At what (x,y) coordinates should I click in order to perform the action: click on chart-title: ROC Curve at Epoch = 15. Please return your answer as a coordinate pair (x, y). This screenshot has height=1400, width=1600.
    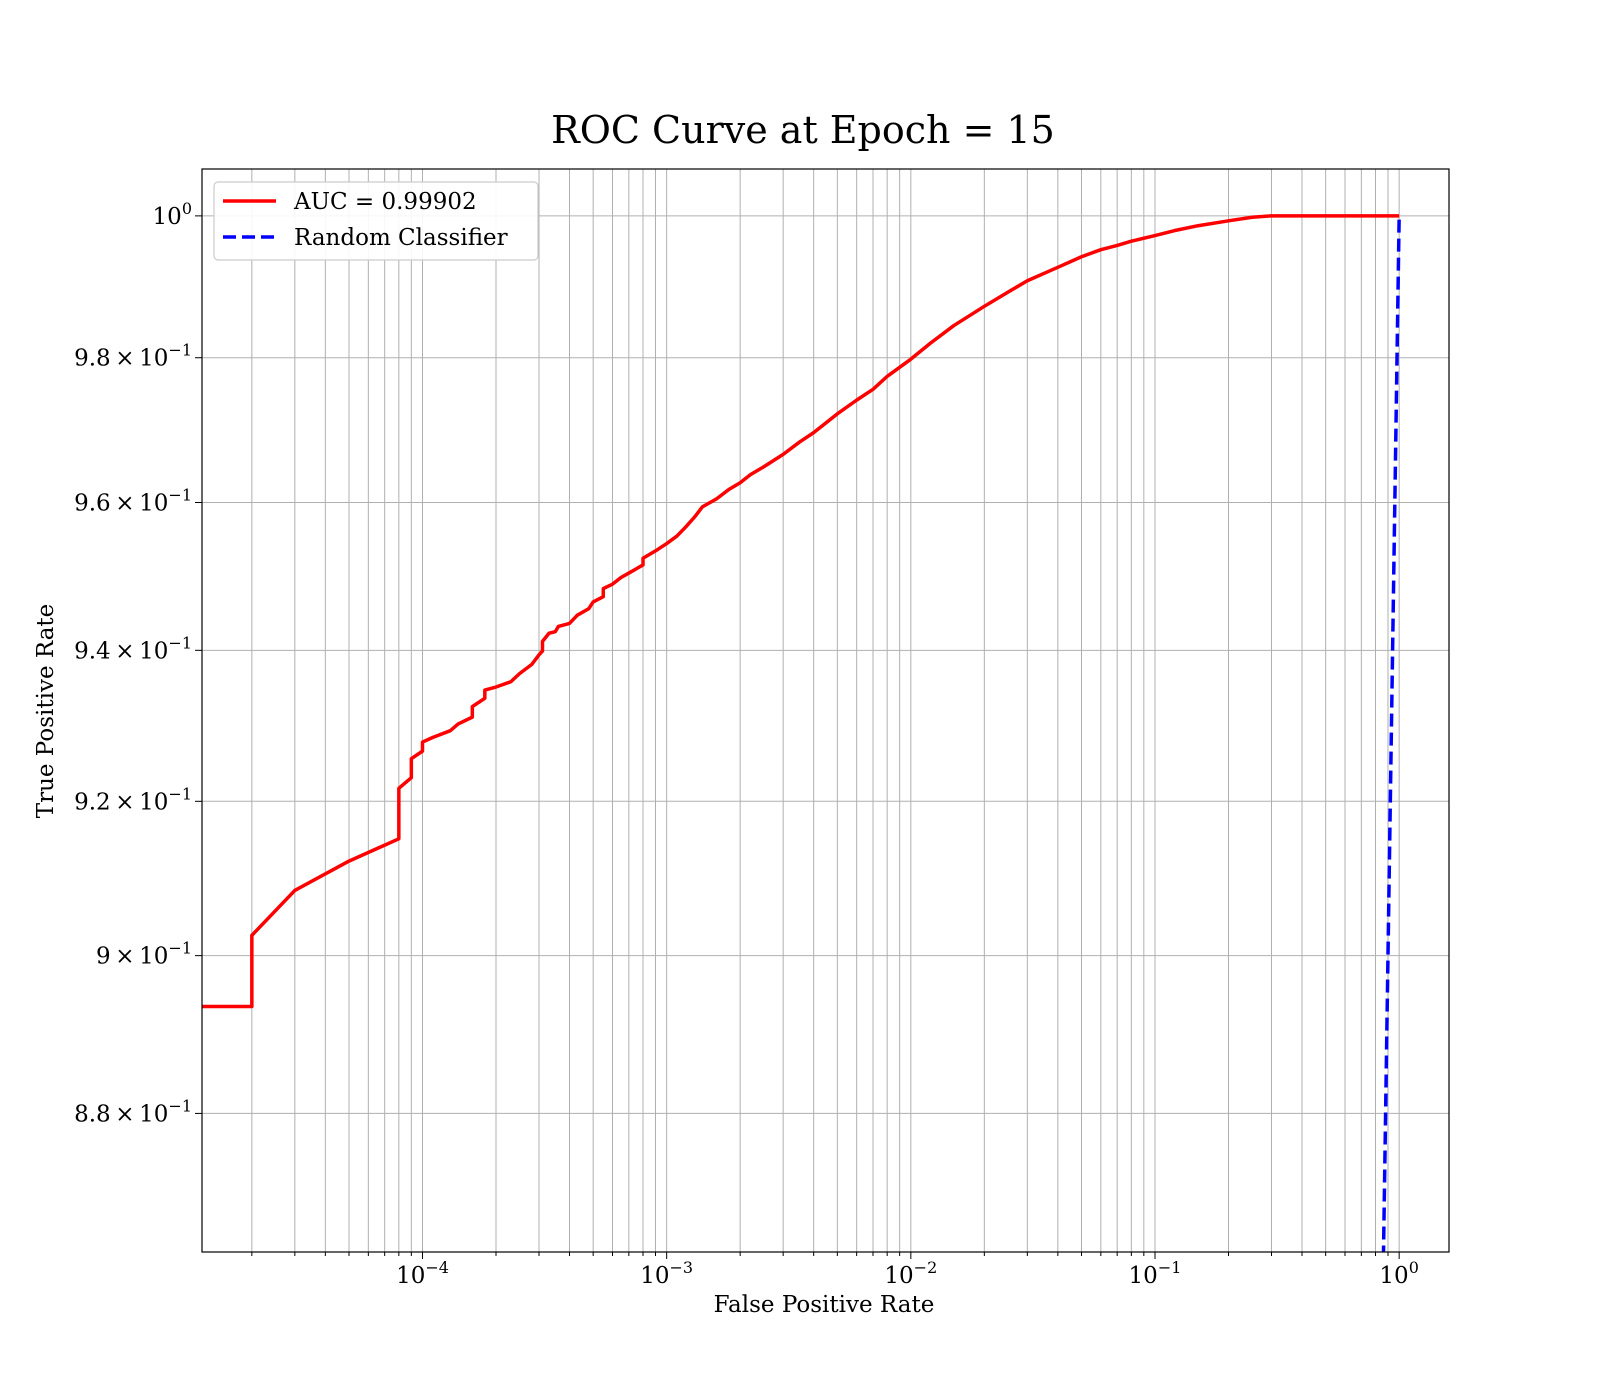
    Looking at the image, I should click on (803, 130).